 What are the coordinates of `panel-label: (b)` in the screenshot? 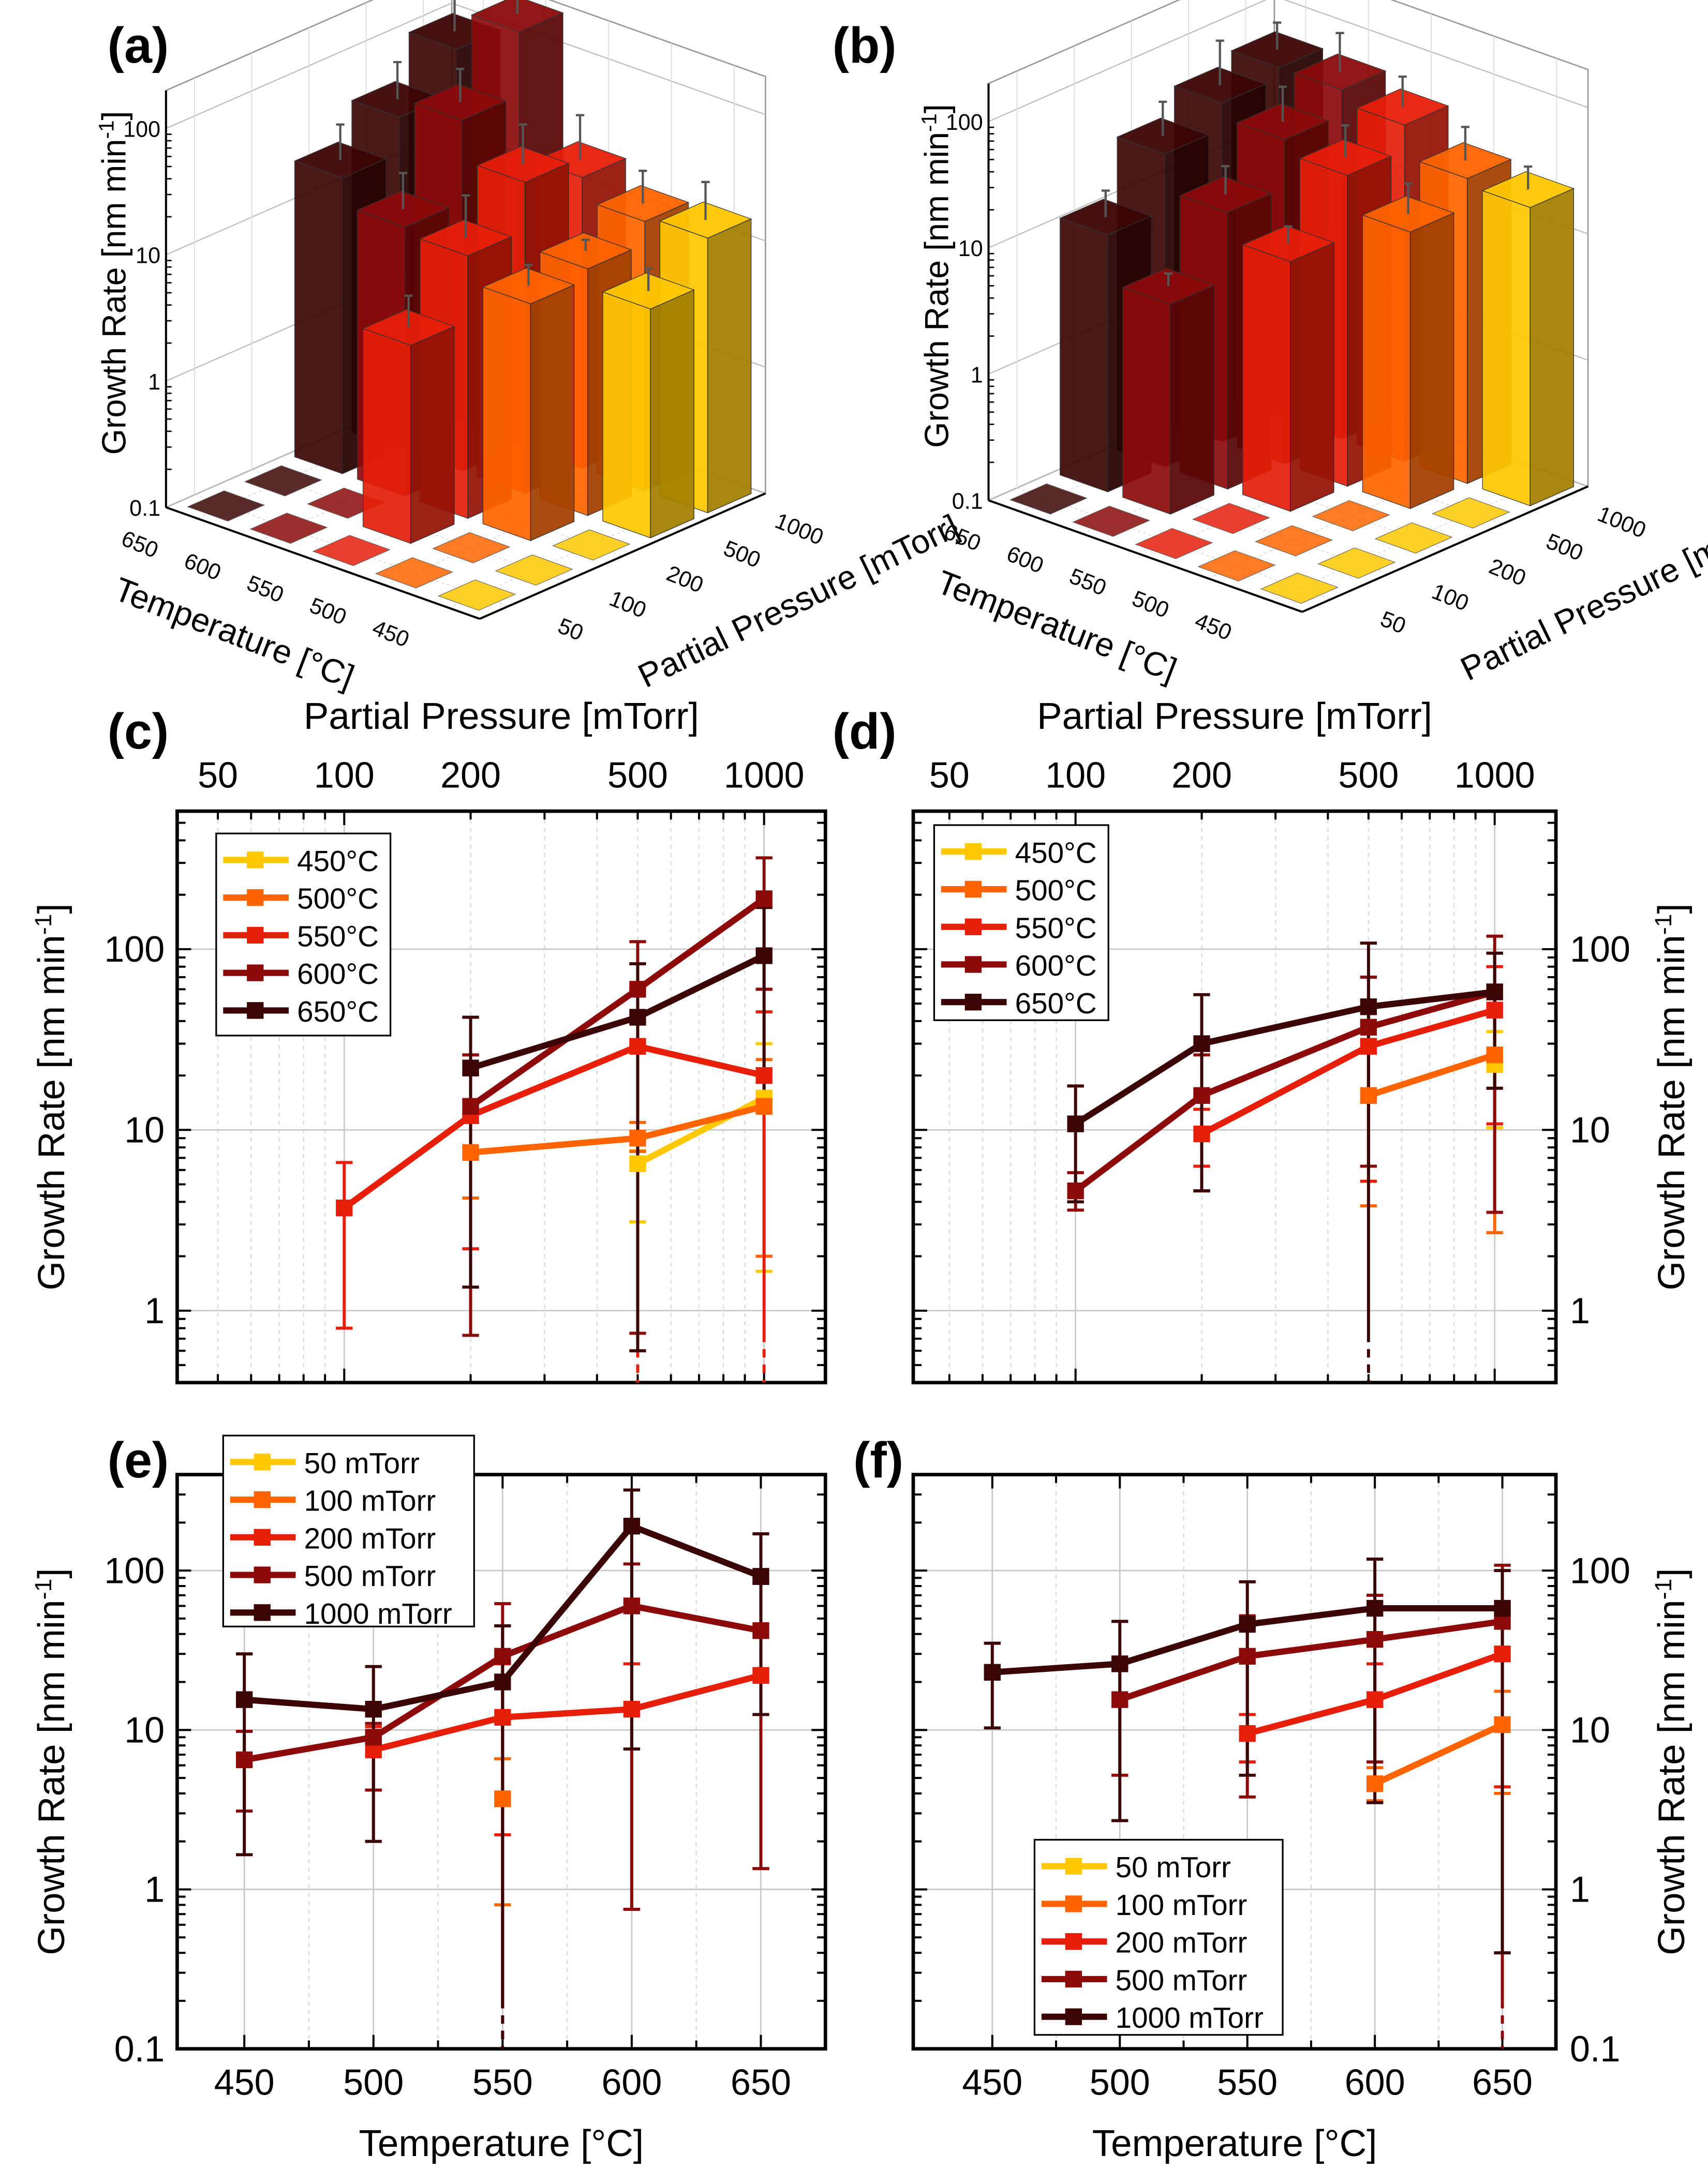 It's located at (865, 45).